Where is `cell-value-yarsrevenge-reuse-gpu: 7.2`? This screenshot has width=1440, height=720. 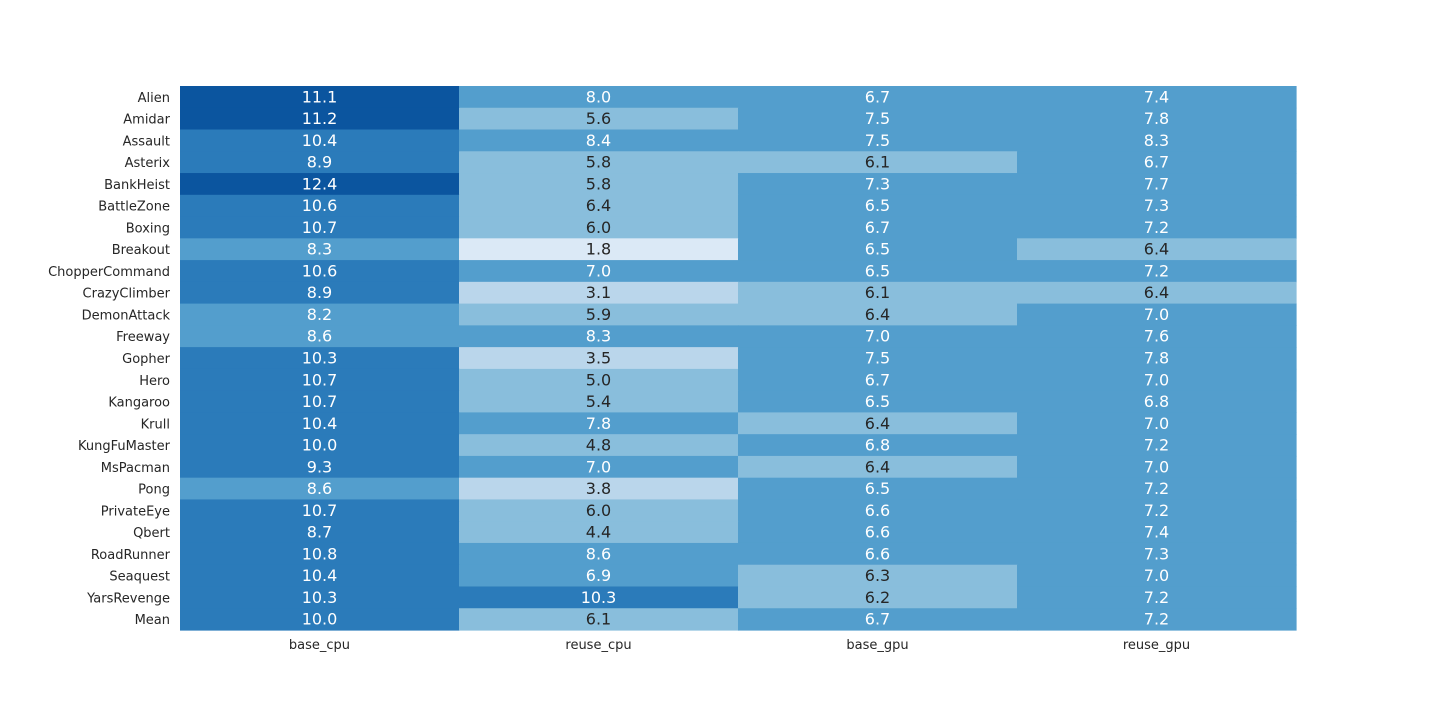
cell-value-yarsrevenge-reuse-gpu: 7.2 is located at coordinates (1156, 597).